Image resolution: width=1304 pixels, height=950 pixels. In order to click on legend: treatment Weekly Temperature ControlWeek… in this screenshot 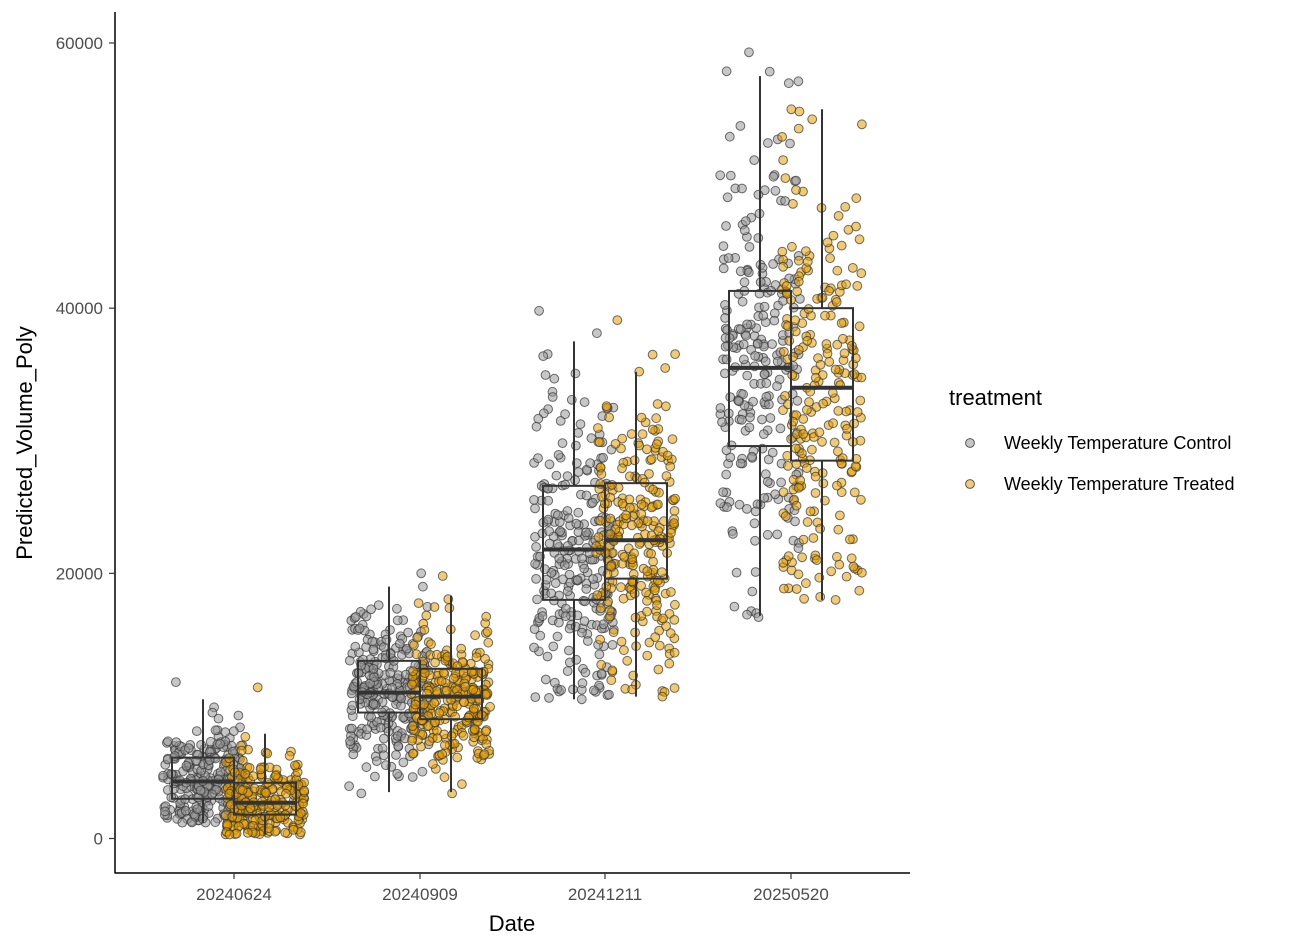, I will do `click(1091, 439)`.